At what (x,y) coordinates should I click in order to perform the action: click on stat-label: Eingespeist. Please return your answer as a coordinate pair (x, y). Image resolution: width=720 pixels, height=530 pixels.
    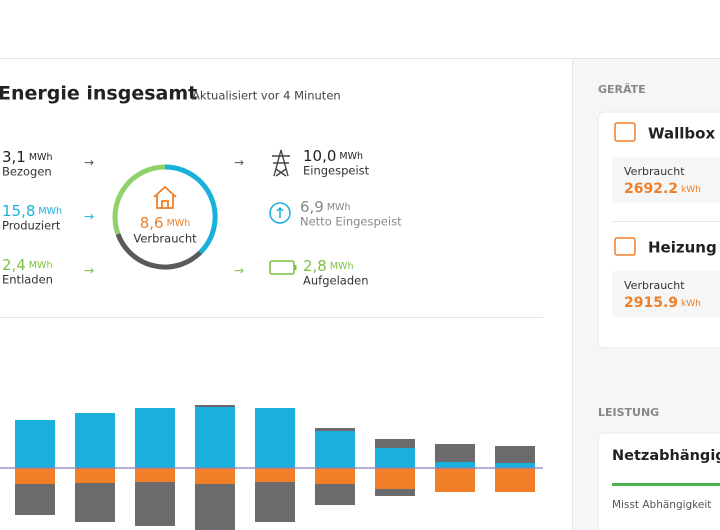
    Looking at the image, I should click on (336, 171).